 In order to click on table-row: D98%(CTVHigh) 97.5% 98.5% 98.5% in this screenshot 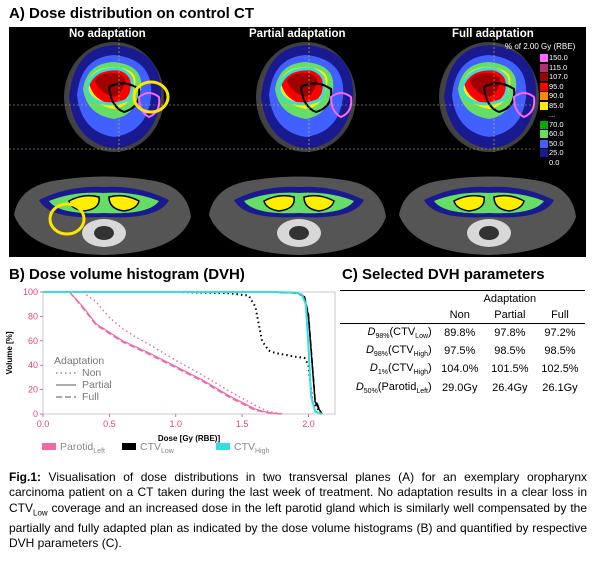, I will do `click(462, 351)`.